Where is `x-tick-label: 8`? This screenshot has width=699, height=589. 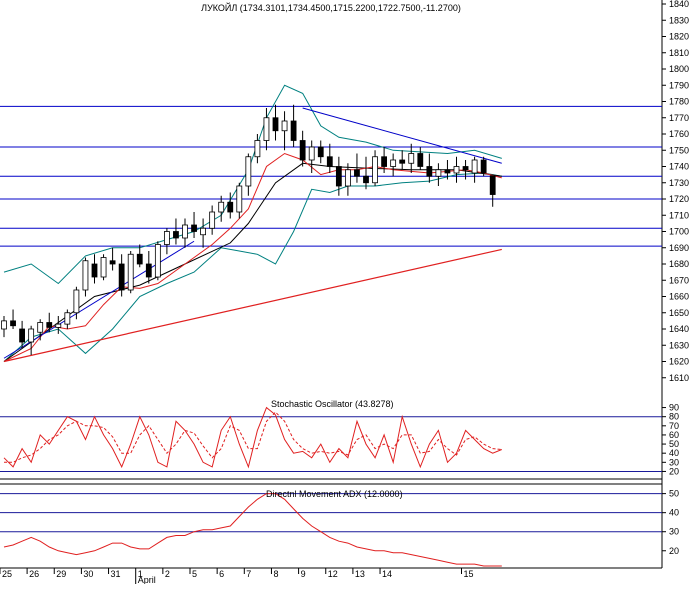
x-tick-label: 8 is located at coordinates (275, 574).